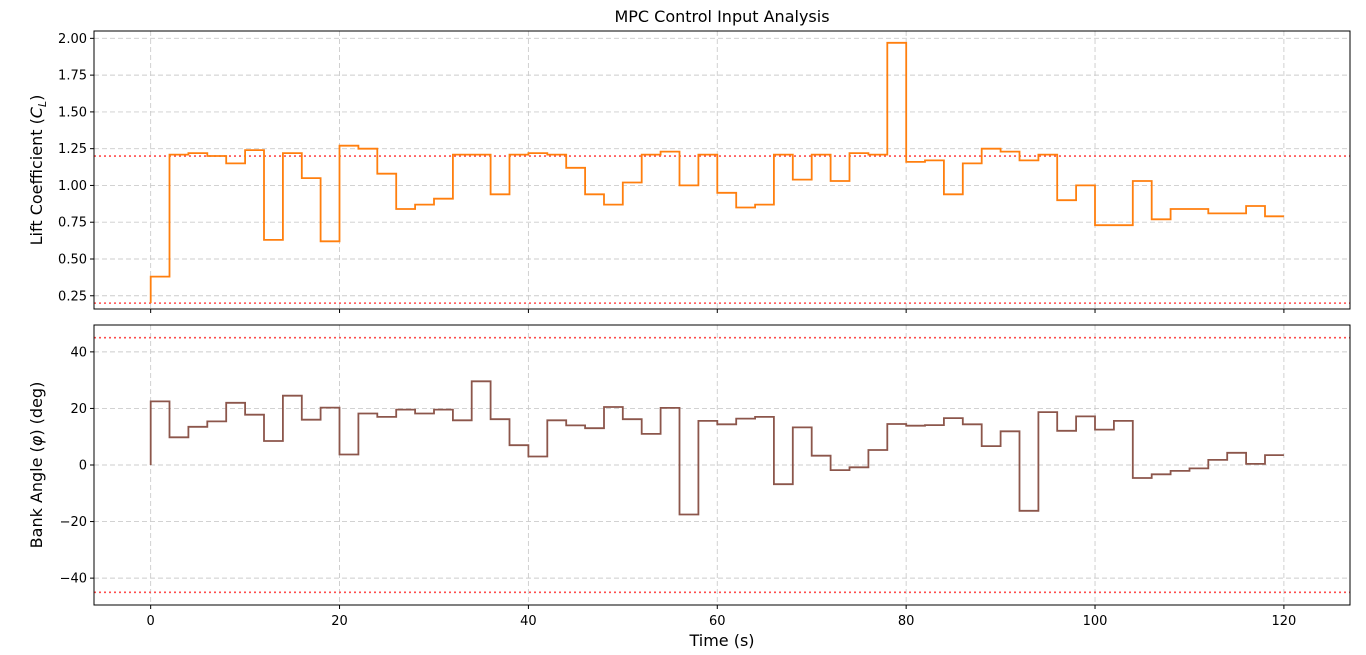  I want to click on bank-y-tick-label: −40, so click(73, 579).